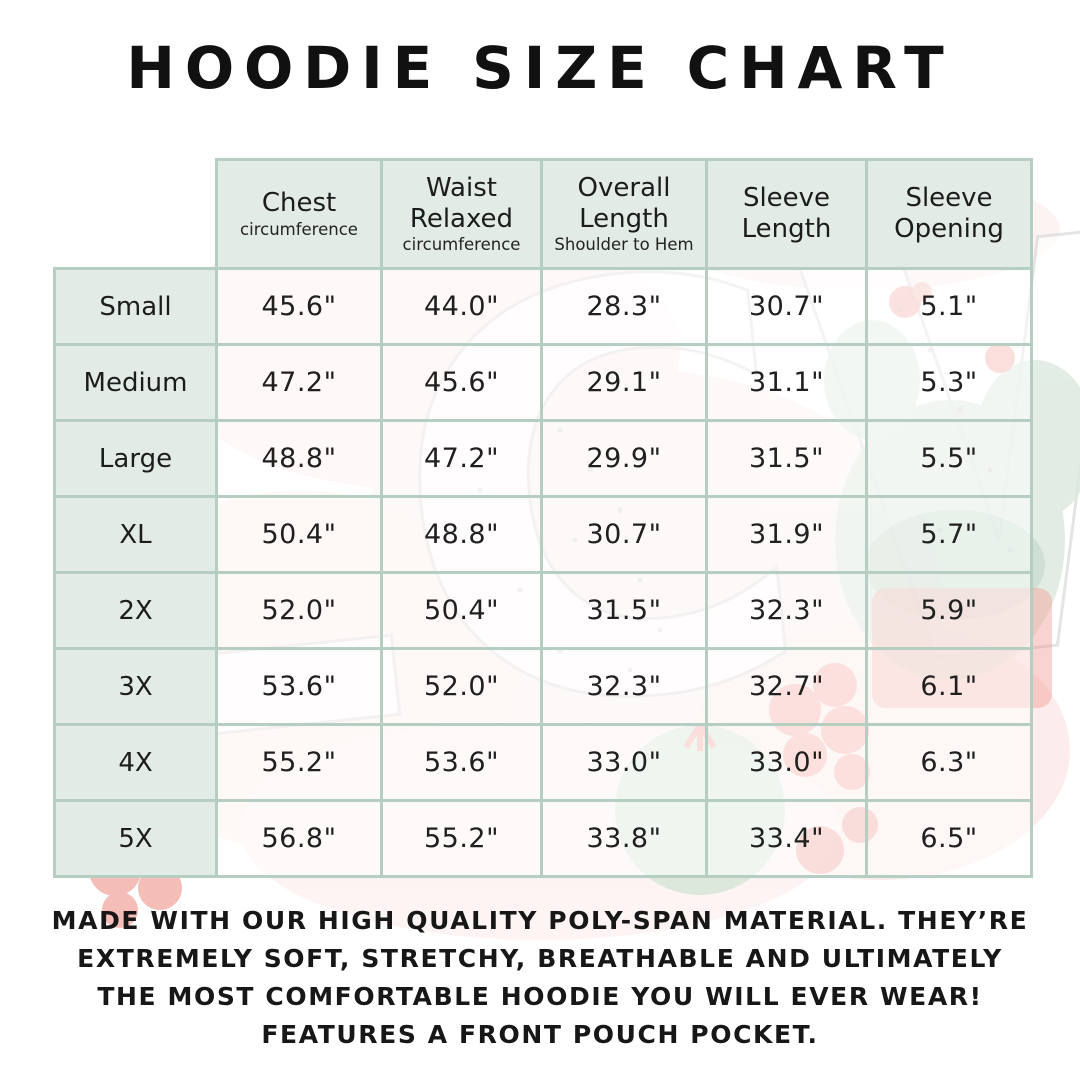 This screenshot has height=1080, width=1080. What do you see at coordinates (540, 68) in the screenshot?
I see `page-title: HOODIE SIZE CHART` at bounding box center [540, 68].